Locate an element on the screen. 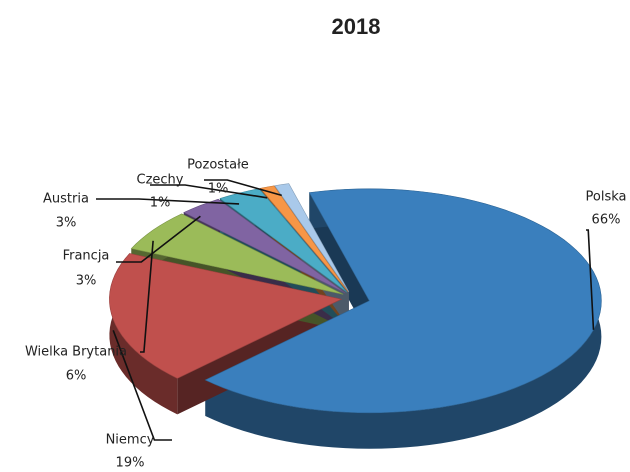 The image size is (630, 472). slice-wall is located at coordinates (339, 264).